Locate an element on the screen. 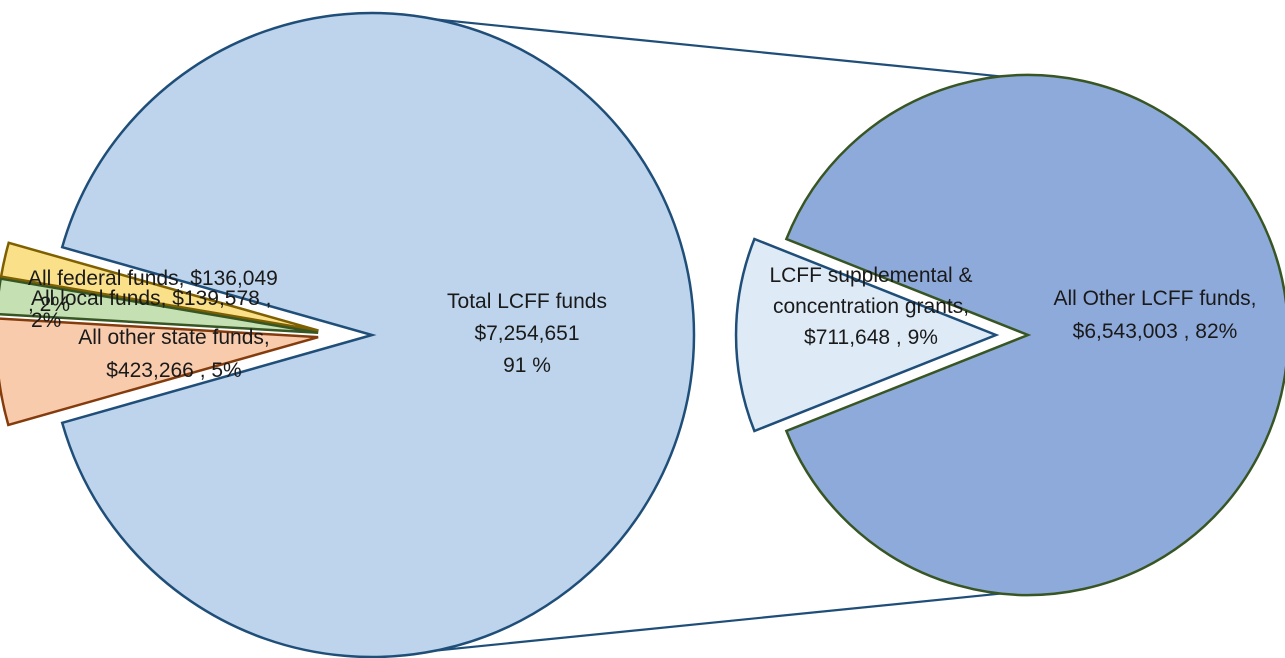  label-all-other-state-funds-line: $423,266 , 5% is located at coordinates (173, 370).